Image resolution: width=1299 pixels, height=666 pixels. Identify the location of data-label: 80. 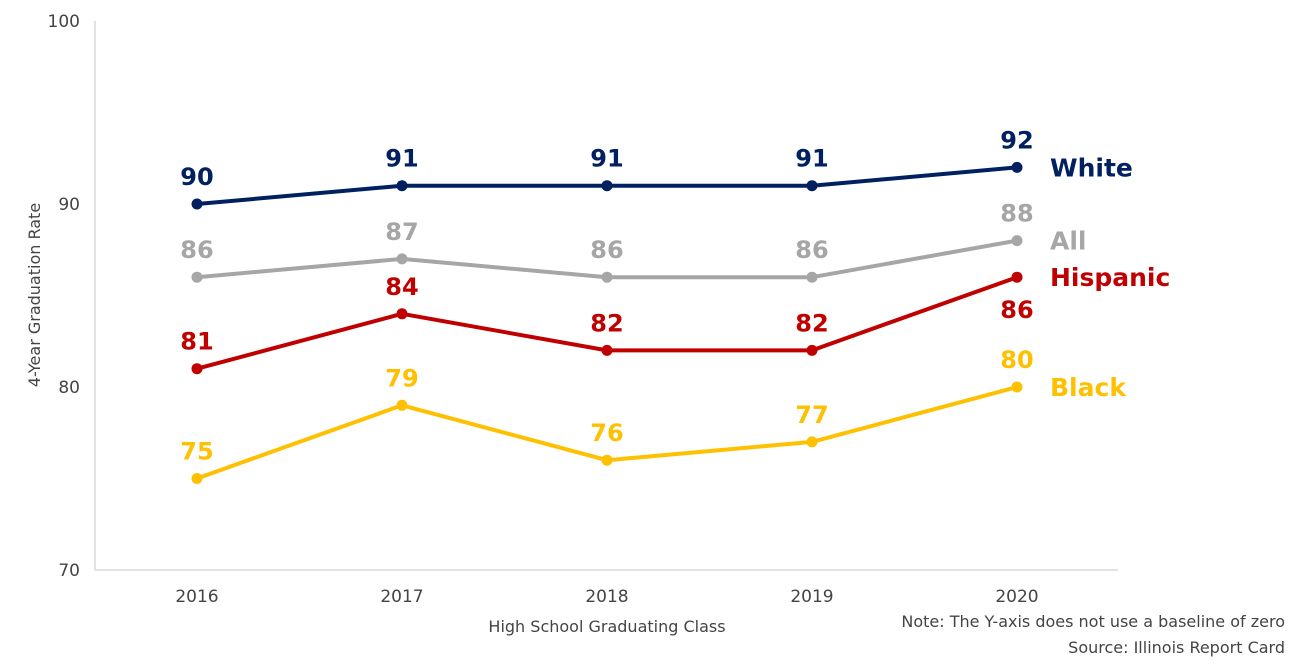
(1016, 360).